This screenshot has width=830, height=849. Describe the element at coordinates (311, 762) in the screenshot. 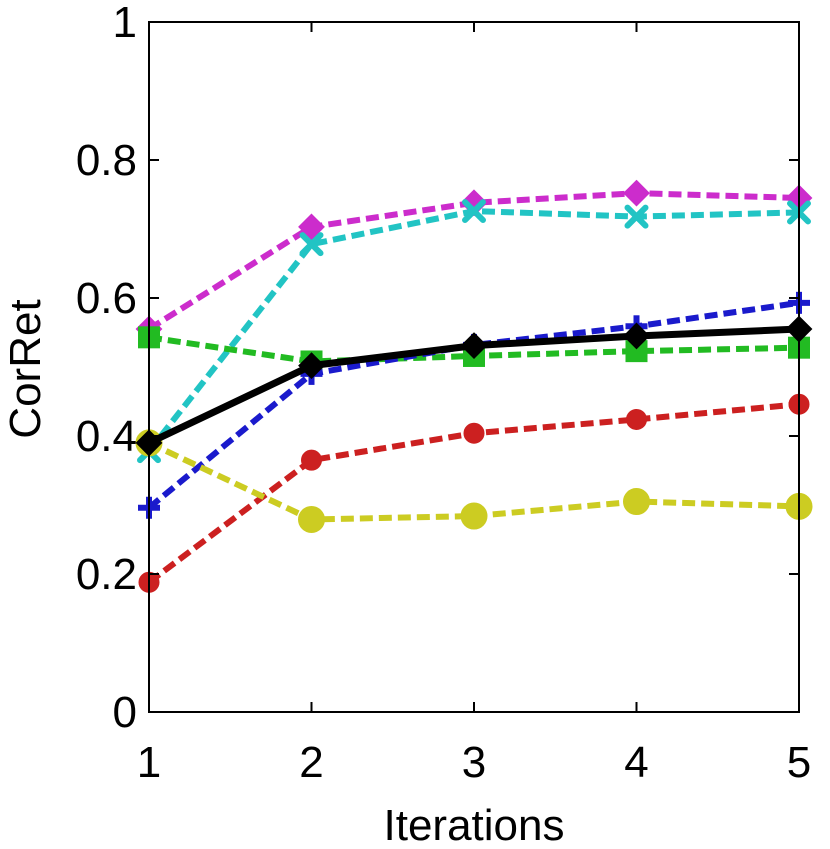

I see `x-tick-label: 2` at that location.